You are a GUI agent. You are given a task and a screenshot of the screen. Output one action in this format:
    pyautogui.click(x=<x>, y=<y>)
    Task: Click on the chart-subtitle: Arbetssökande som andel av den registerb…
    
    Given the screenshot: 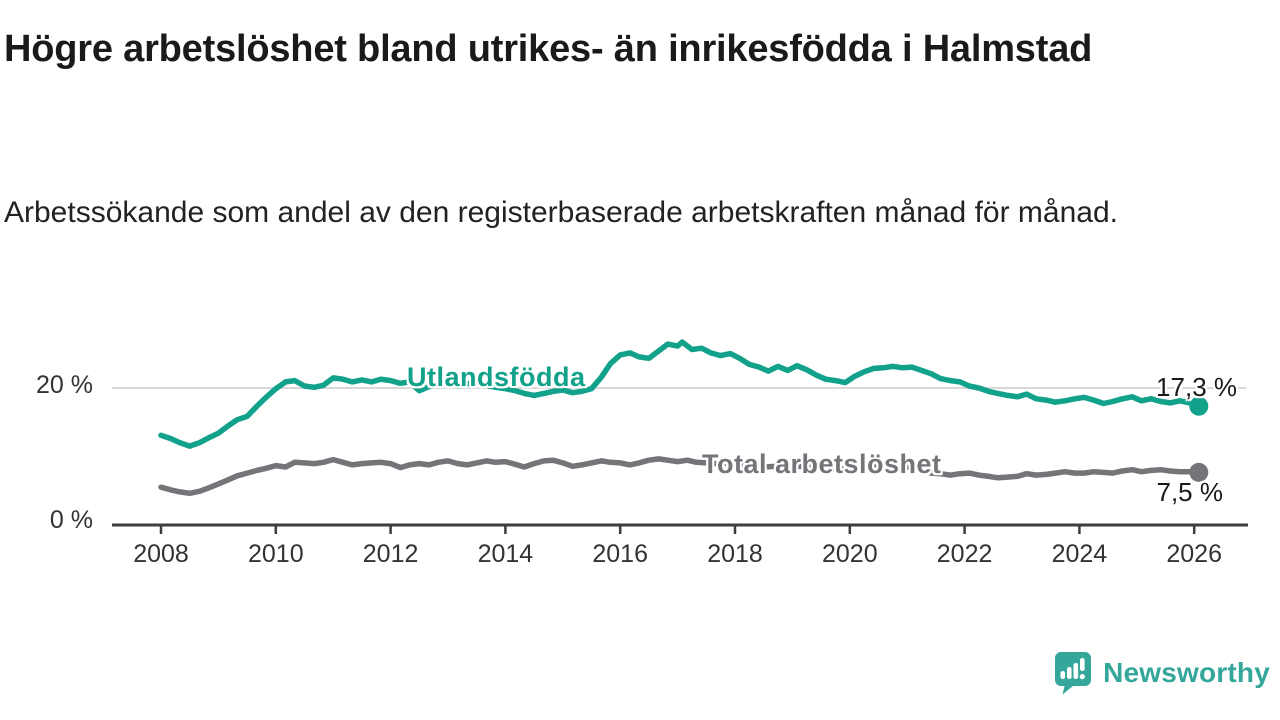 What is the action you would take?
    pyautogui.click(x=561, y=212)
    